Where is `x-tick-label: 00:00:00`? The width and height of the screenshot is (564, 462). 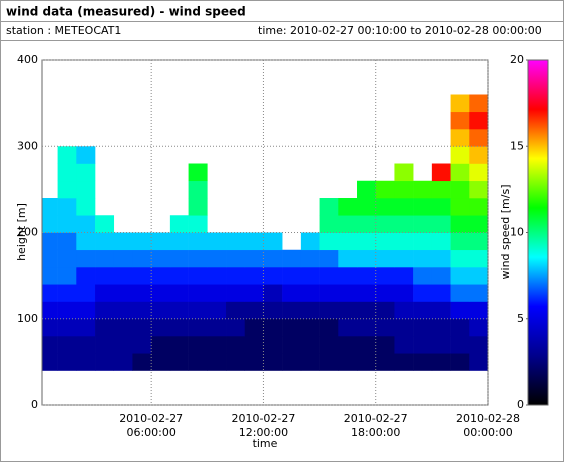
x-tick-label: 00:00:00 is located at coordinates (487, 432).